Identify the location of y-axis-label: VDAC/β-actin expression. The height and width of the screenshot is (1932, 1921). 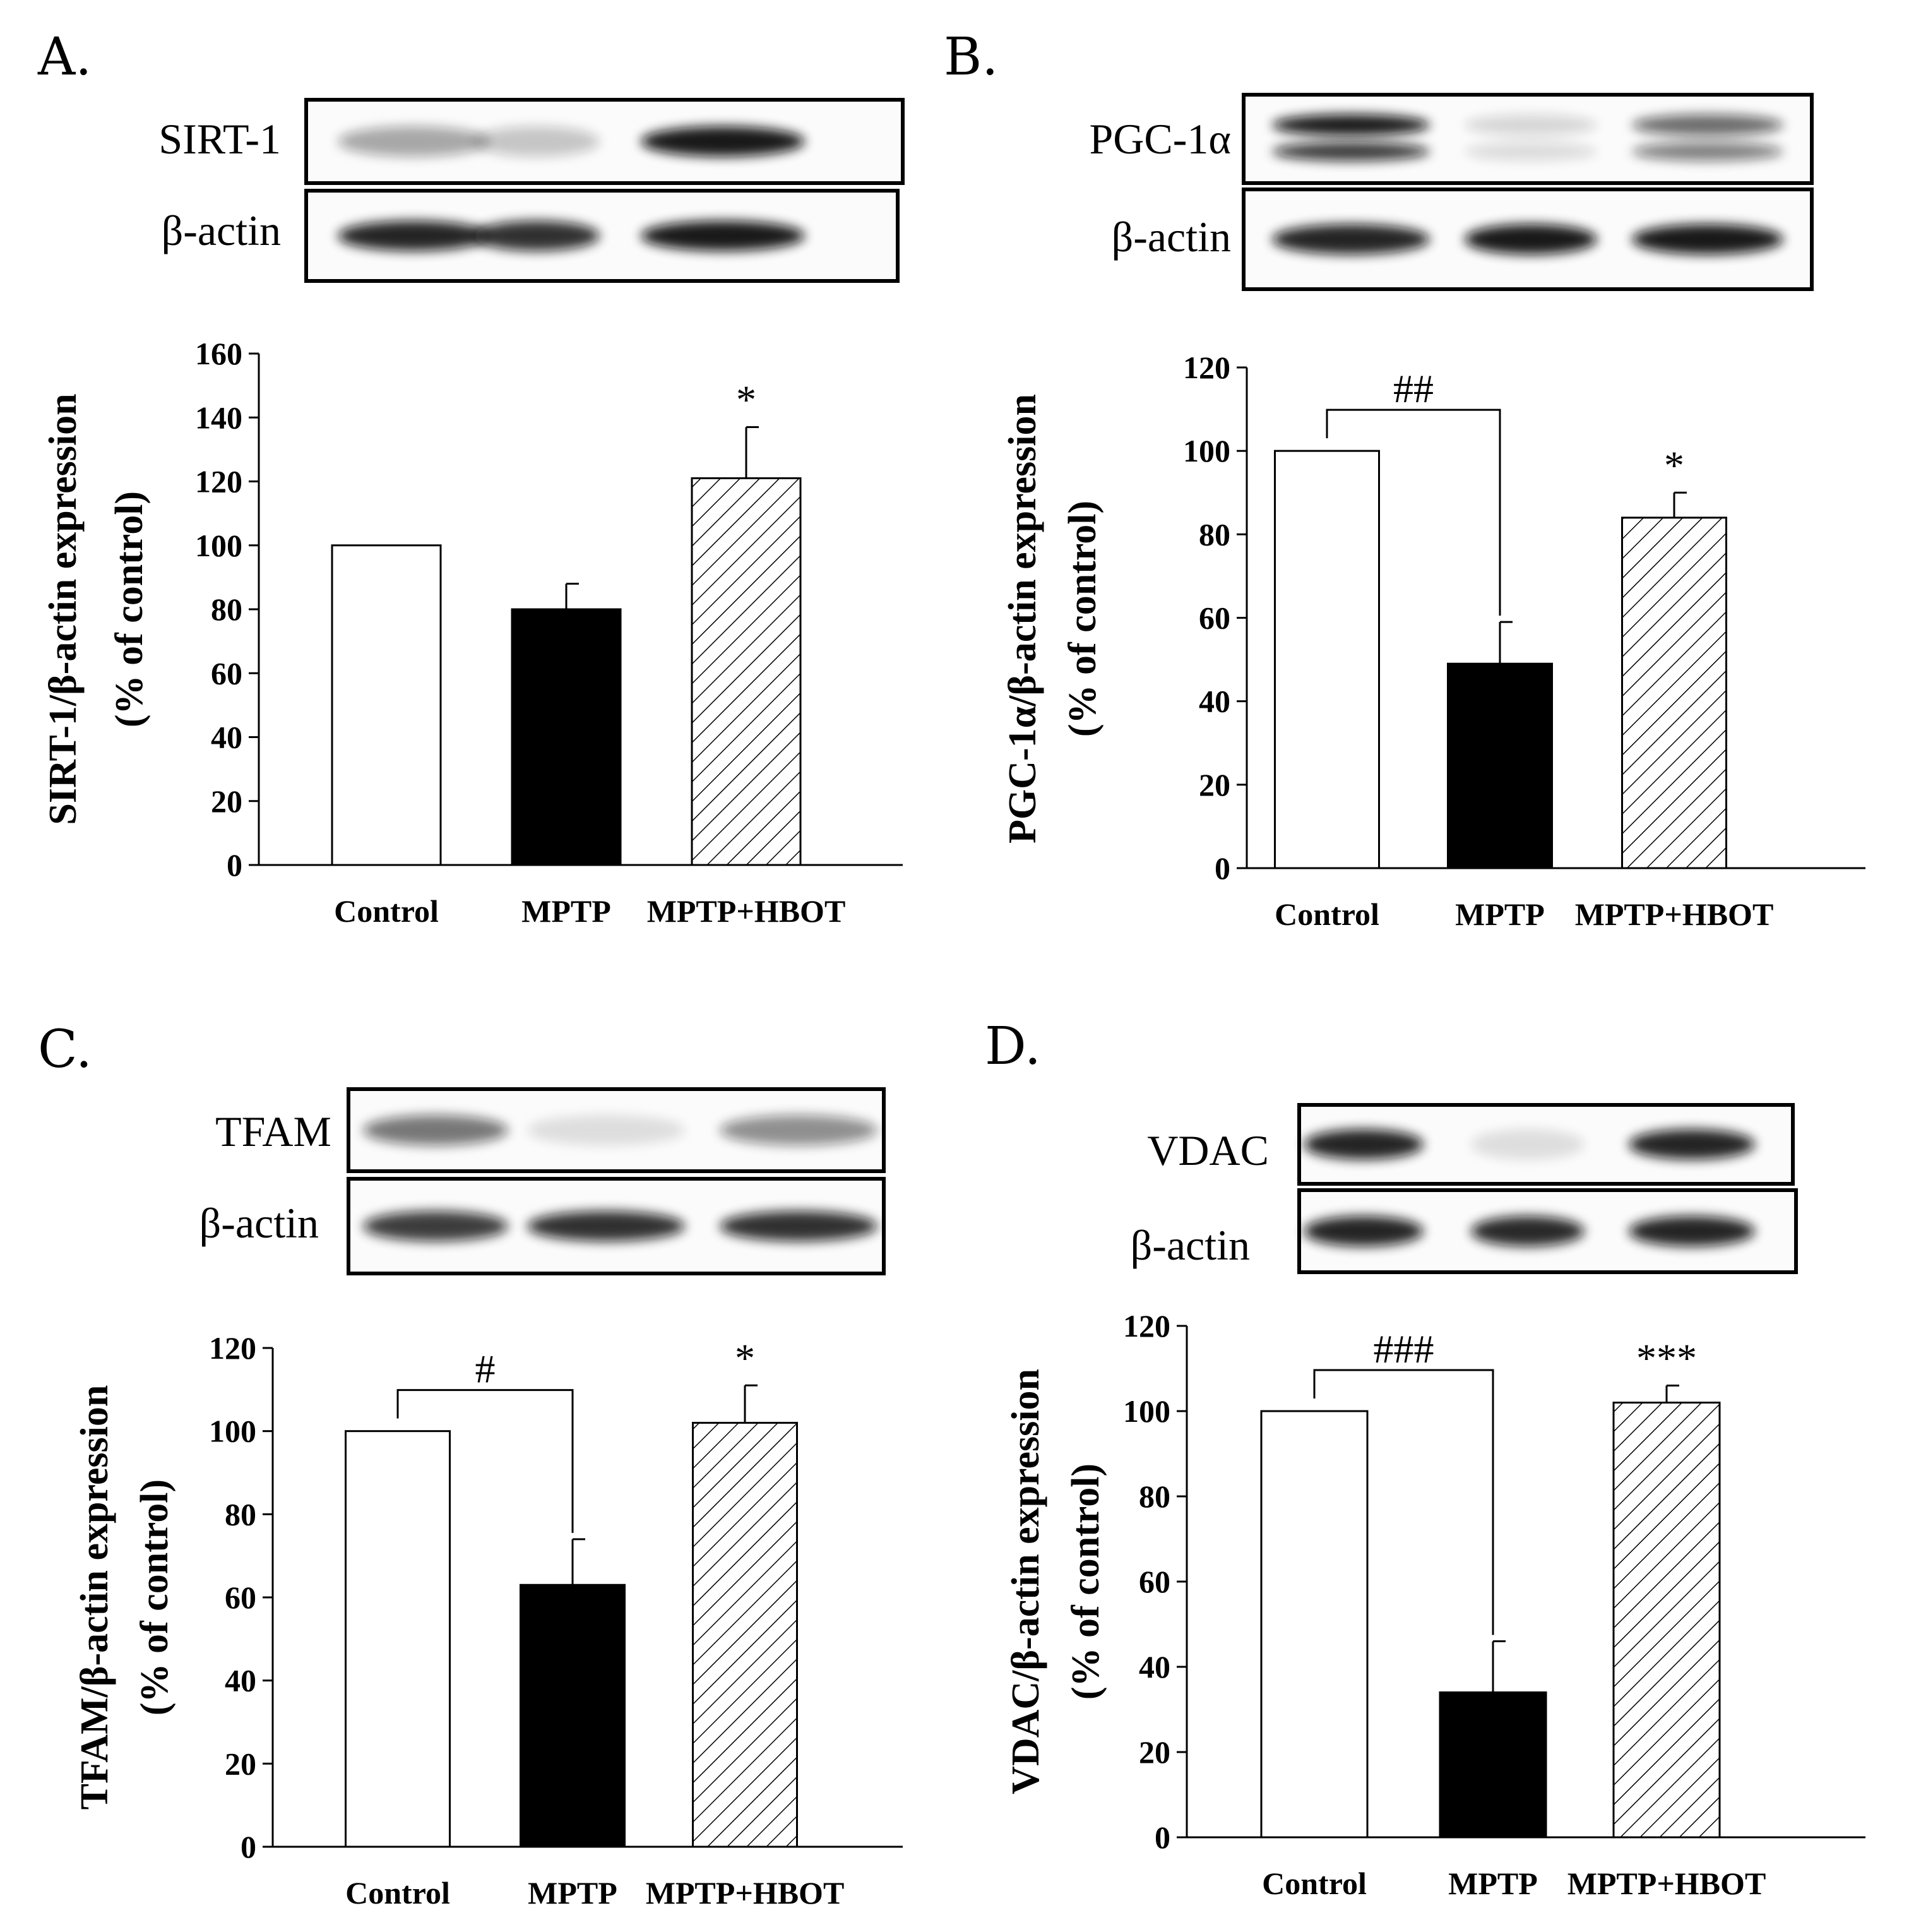
(1025, 1581).